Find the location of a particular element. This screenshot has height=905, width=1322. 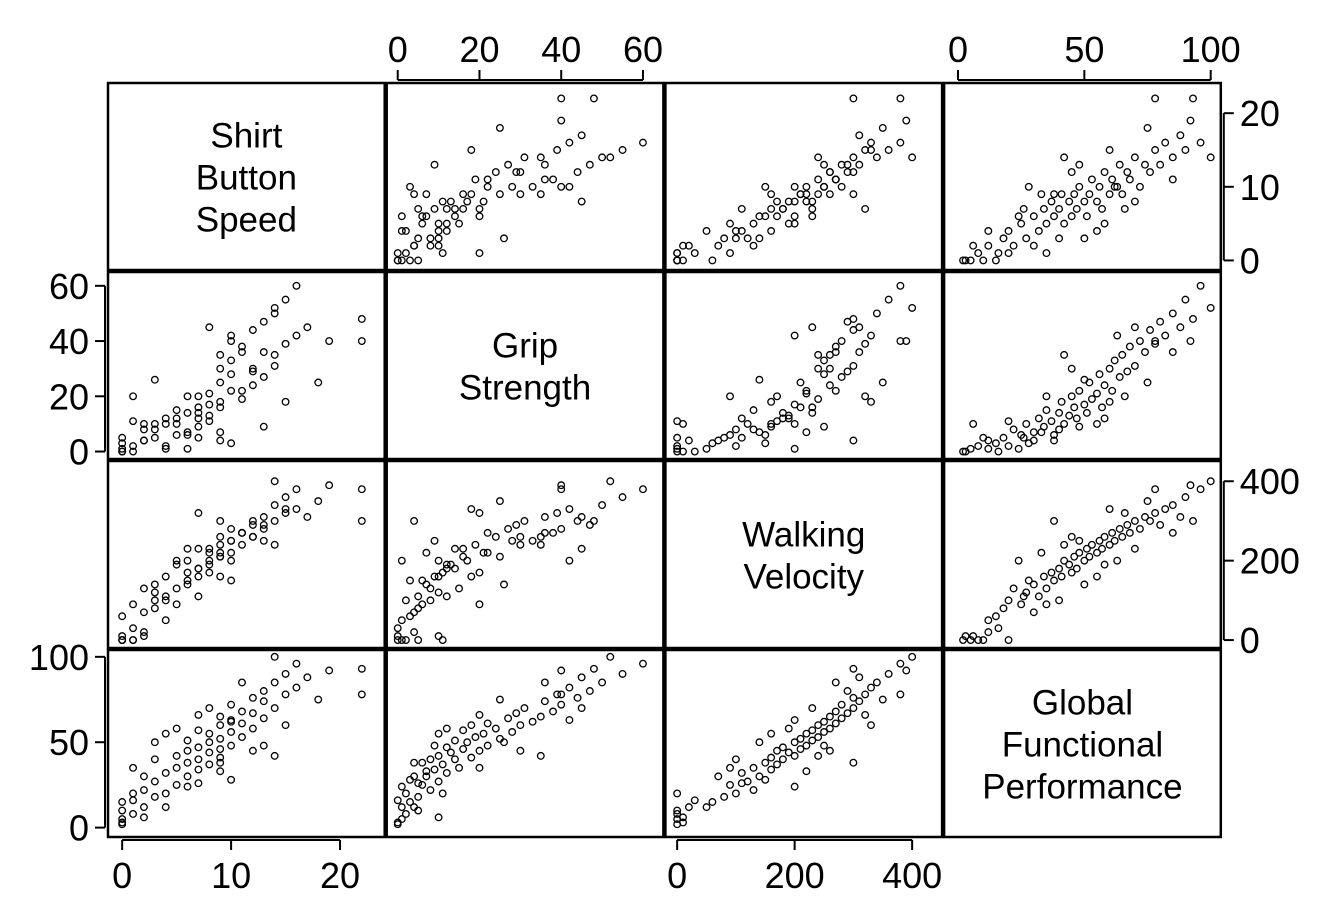

panel-frame is located at coordinates (1082, 554).